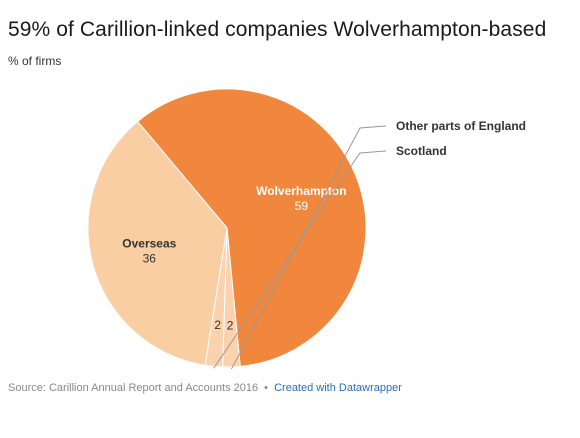  Describe the element at coordinates (338, 388) in the screenshot. I see `datawrapper-credit-link: Created with Datawrapper` at that location.